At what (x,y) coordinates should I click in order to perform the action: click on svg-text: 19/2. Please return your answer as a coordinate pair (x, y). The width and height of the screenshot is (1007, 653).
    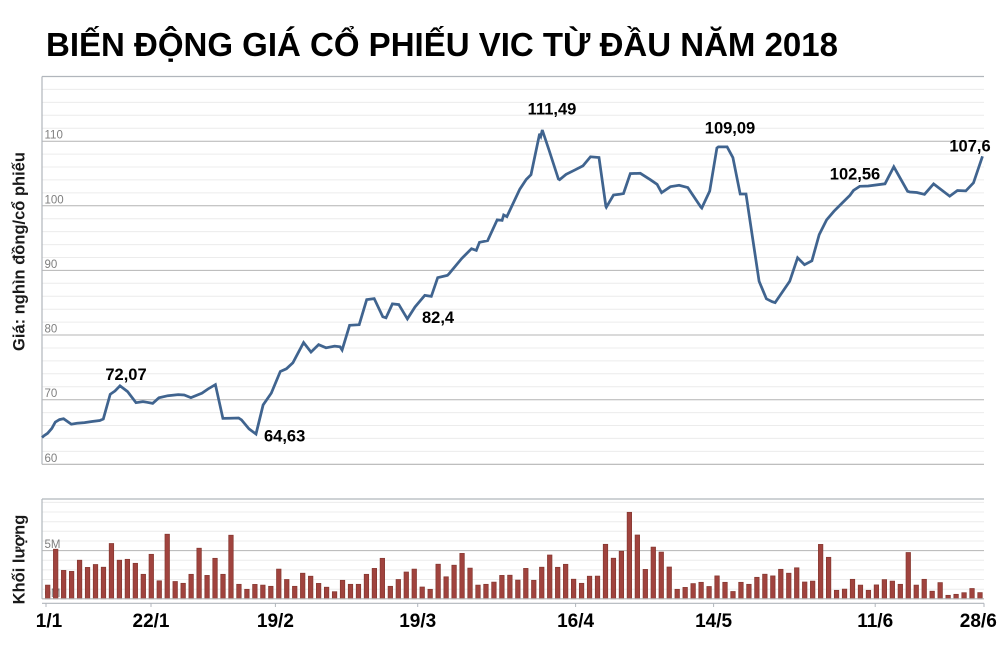
    Looking at the image, I should click on (275, 621).